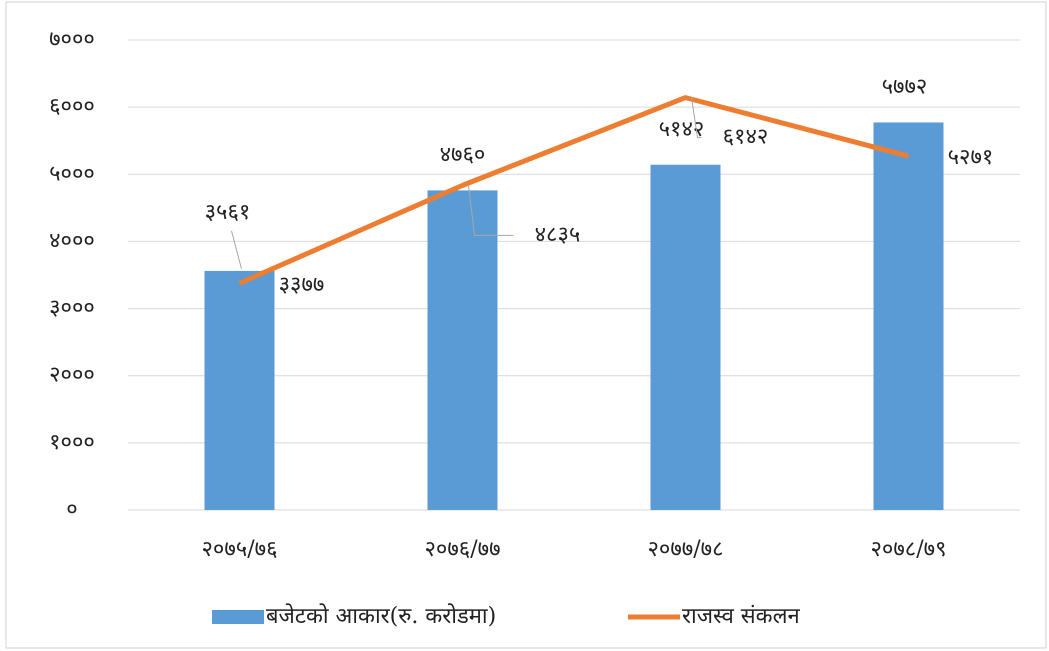 This screenshot has height=651, width=1049. What do you see at coordinates (228, 212) in the screenshot?
I see `data-label: ३५६१` at bounding box center [228, 212].